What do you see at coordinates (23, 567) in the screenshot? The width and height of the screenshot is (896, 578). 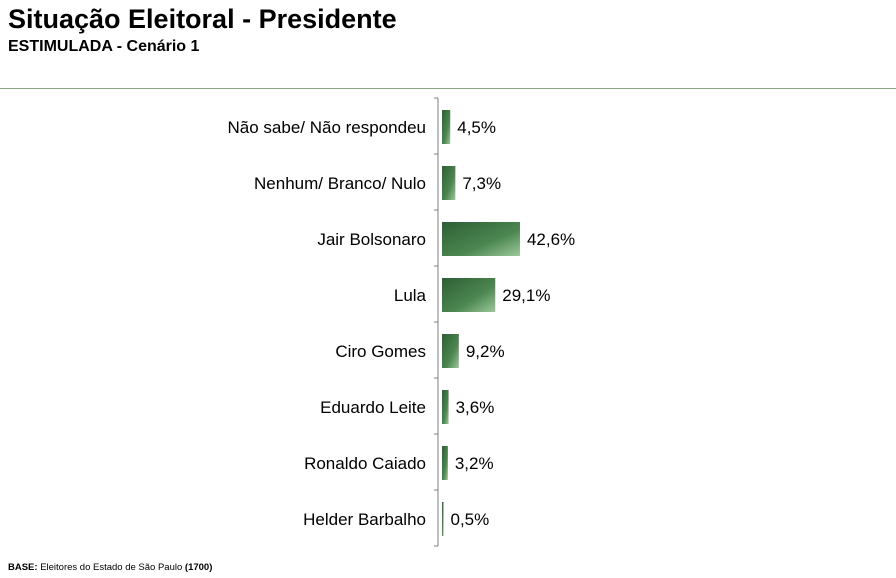 I see `footer-base-label: BASE:` at bounding box center [23, 567].